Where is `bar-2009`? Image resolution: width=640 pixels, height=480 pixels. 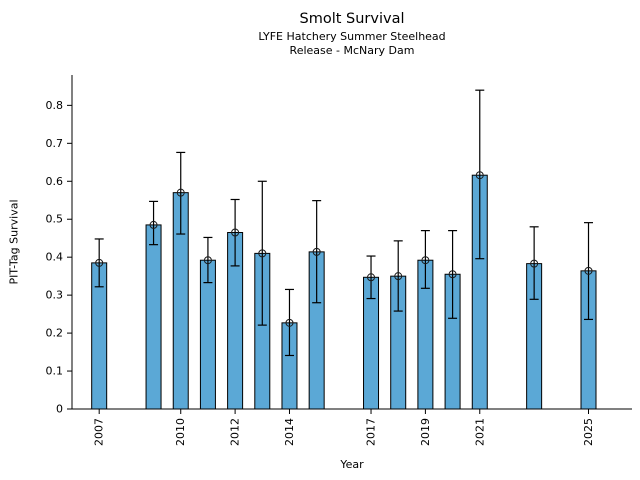
bar-2009 is located at coordinates (153, 317).